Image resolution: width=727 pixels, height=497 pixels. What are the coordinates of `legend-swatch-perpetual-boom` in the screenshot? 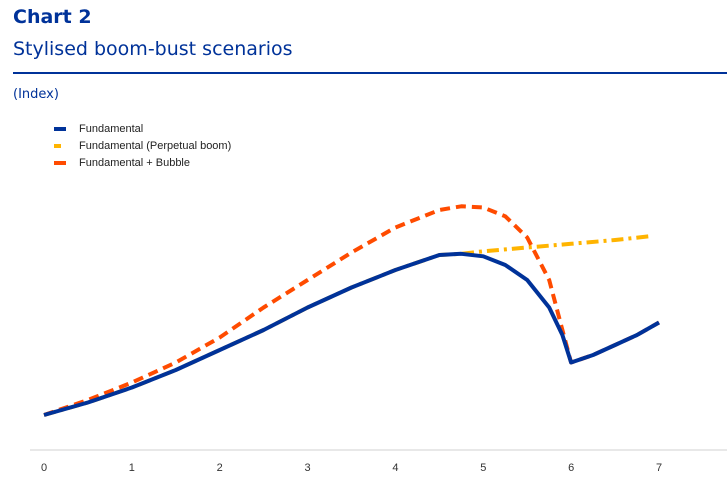 It's located at (57, 145).